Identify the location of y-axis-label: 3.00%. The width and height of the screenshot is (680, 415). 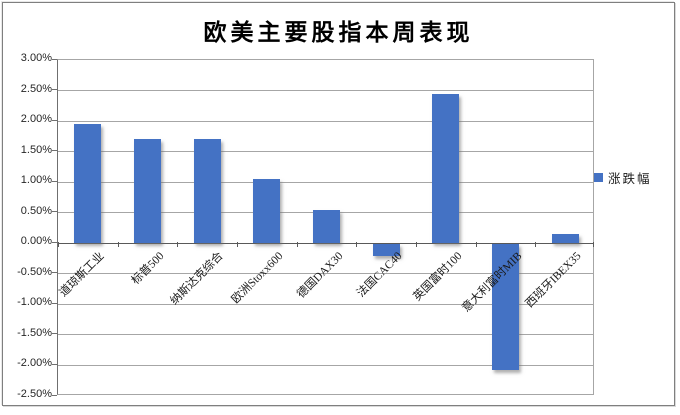
(36, 58).